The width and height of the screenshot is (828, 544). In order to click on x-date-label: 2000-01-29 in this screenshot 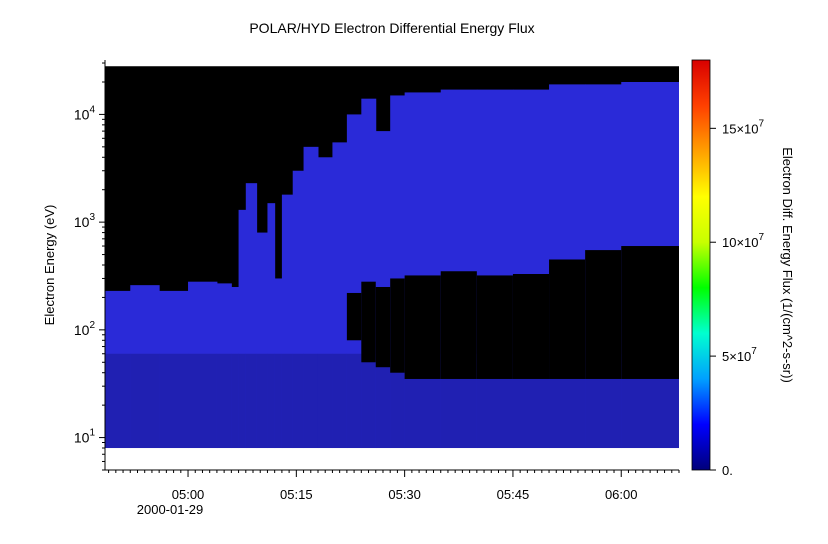, I will do `click(170, 509)`.